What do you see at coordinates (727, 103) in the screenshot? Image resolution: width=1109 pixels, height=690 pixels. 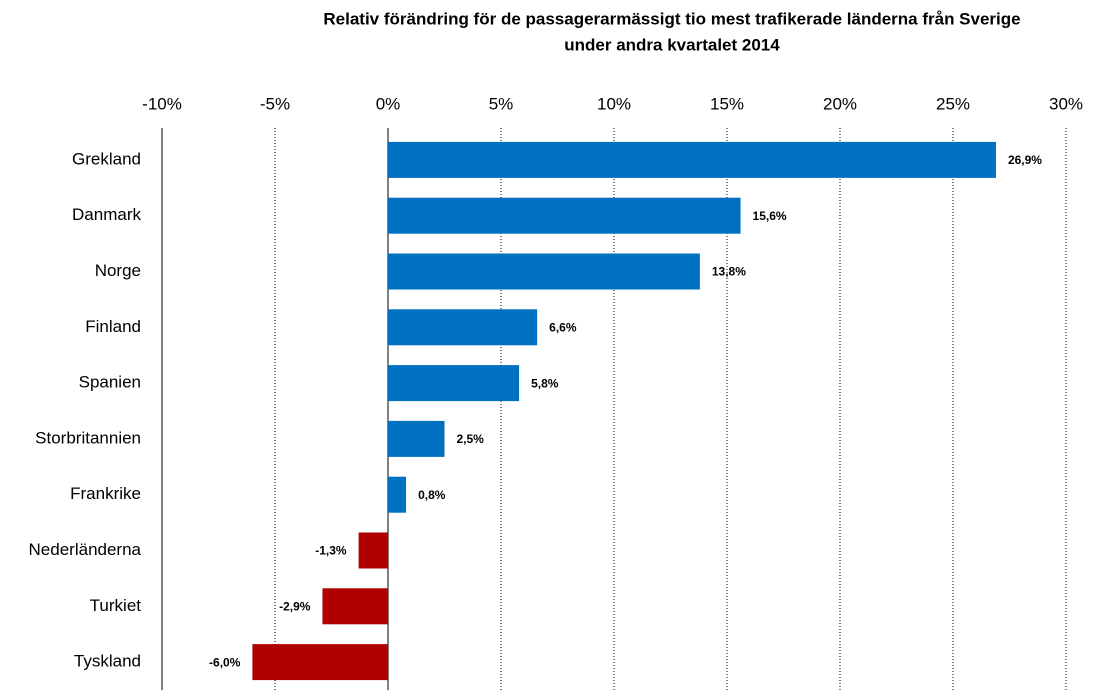 I see `x-tick-label: 15%` at bounding box center [727, 103].